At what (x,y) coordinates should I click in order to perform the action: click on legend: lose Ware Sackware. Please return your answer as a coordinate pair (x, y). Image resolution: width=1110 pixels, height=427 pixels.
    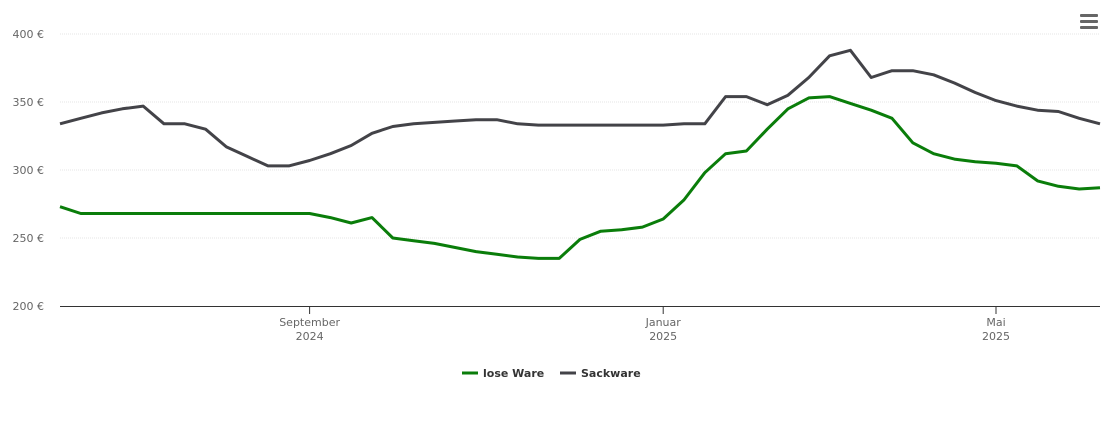
    Looking at the image, I should click on (551, 373).